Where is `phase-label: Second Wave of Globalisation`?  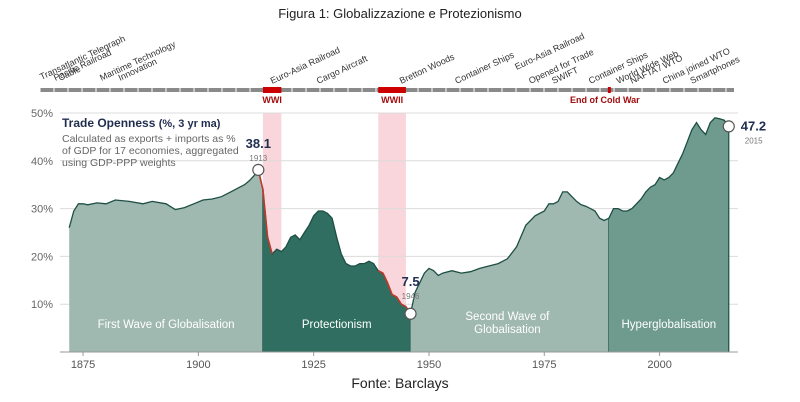 phase-label: Second Wave of Globalisation is located at coordinates (507, 323).